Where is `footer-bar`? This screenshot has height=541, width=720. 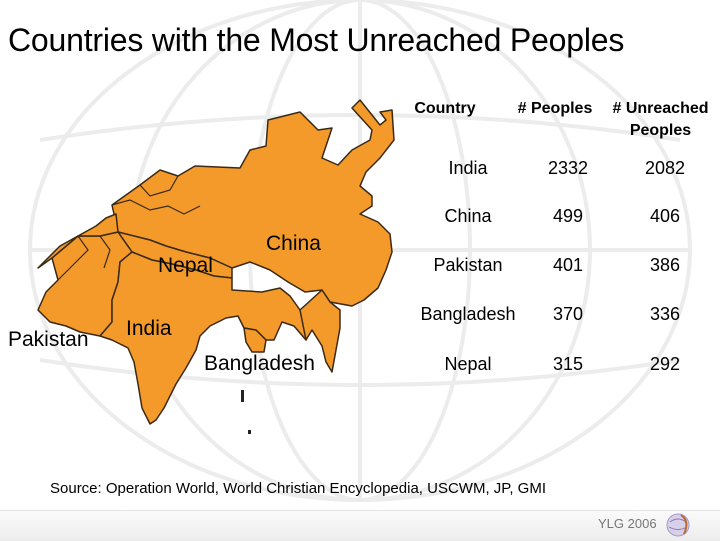
footer-bar is located at coordinates (360, 525).